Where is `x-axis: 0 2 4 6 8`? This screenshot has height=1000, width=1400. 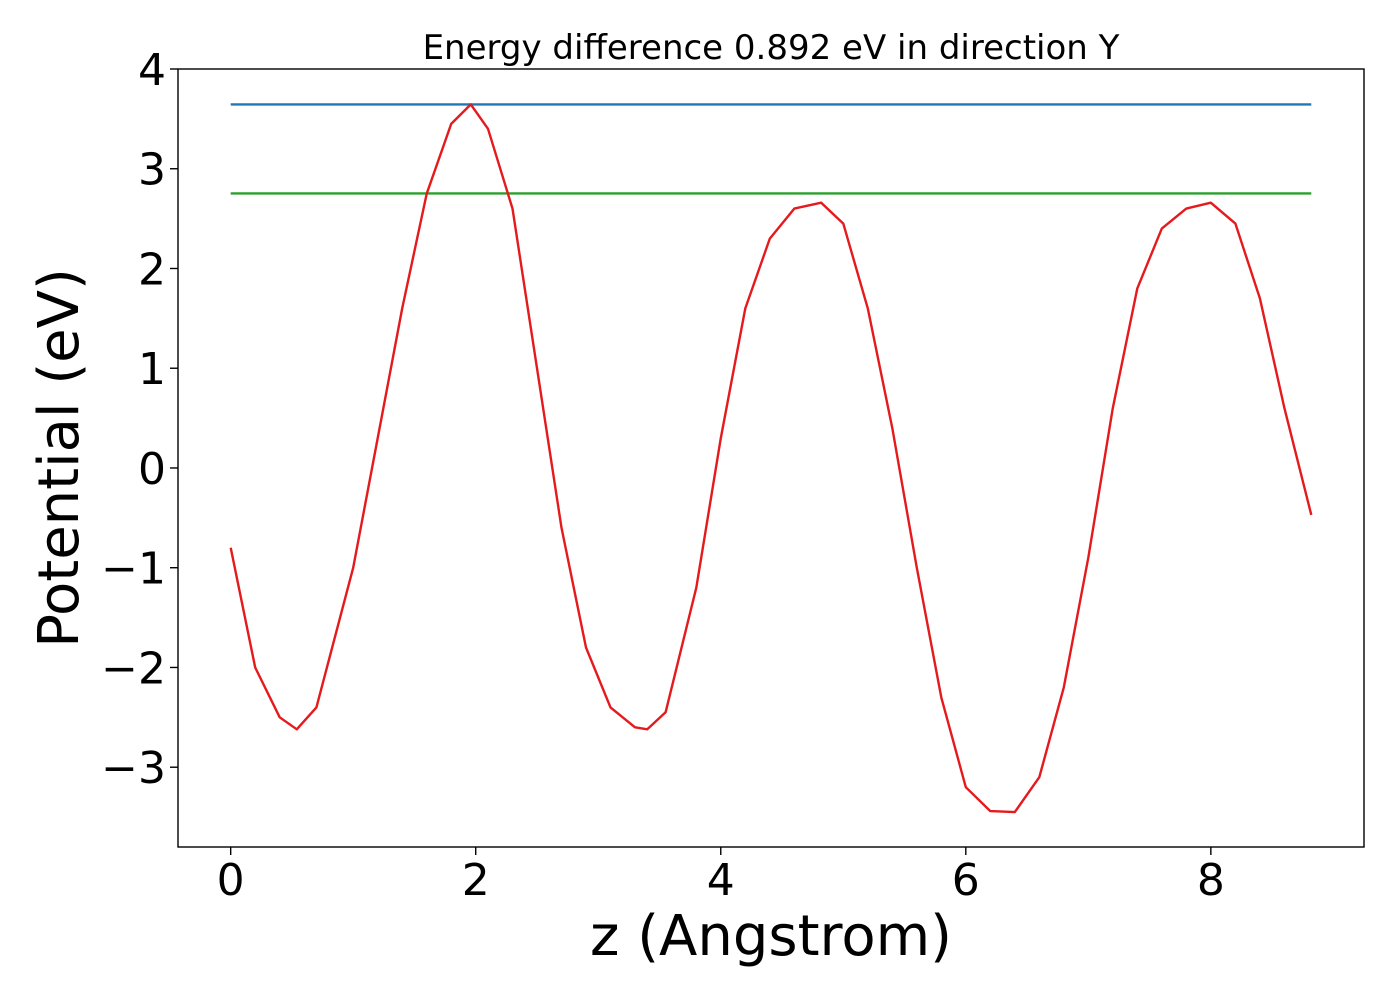
x-axis: 0 2 4 6 8 is located at coordinates (721, 876).